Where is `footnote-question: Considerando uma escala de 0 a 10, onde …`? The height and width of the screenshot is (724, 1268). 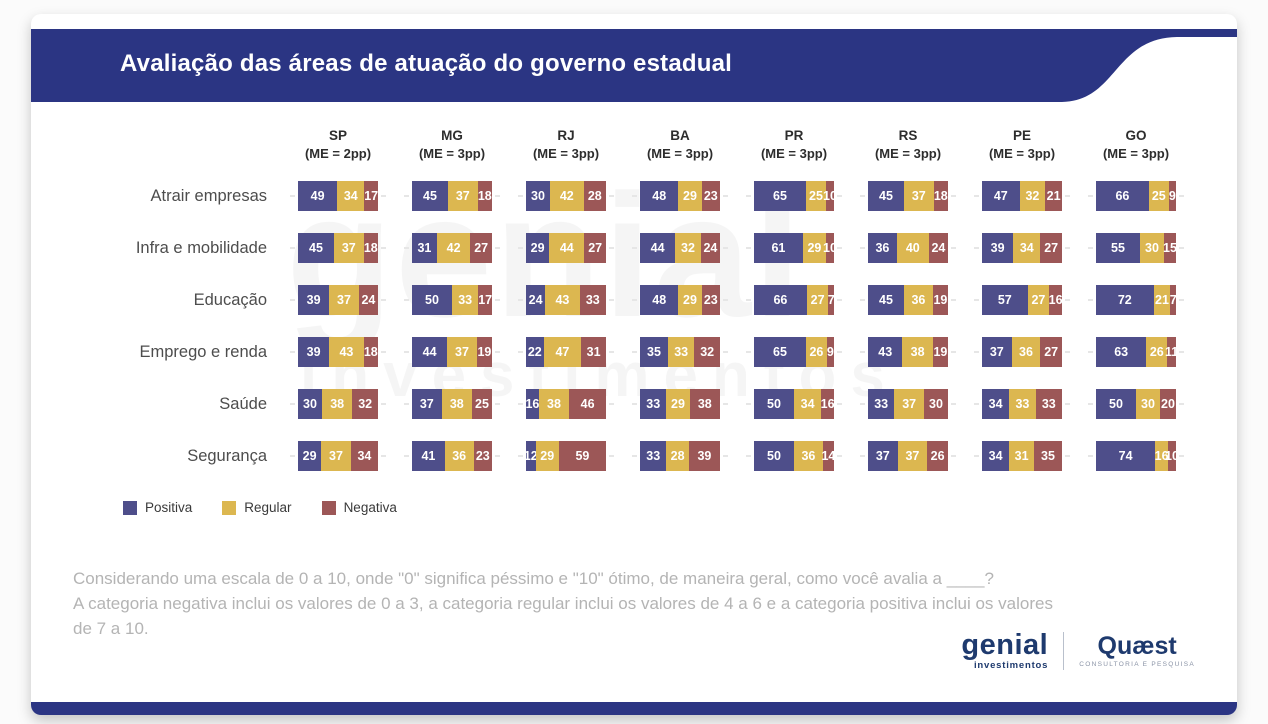
footnote-question: Considerando uma escala de 0 a 10, onde … is located at coordinates (533, 578).